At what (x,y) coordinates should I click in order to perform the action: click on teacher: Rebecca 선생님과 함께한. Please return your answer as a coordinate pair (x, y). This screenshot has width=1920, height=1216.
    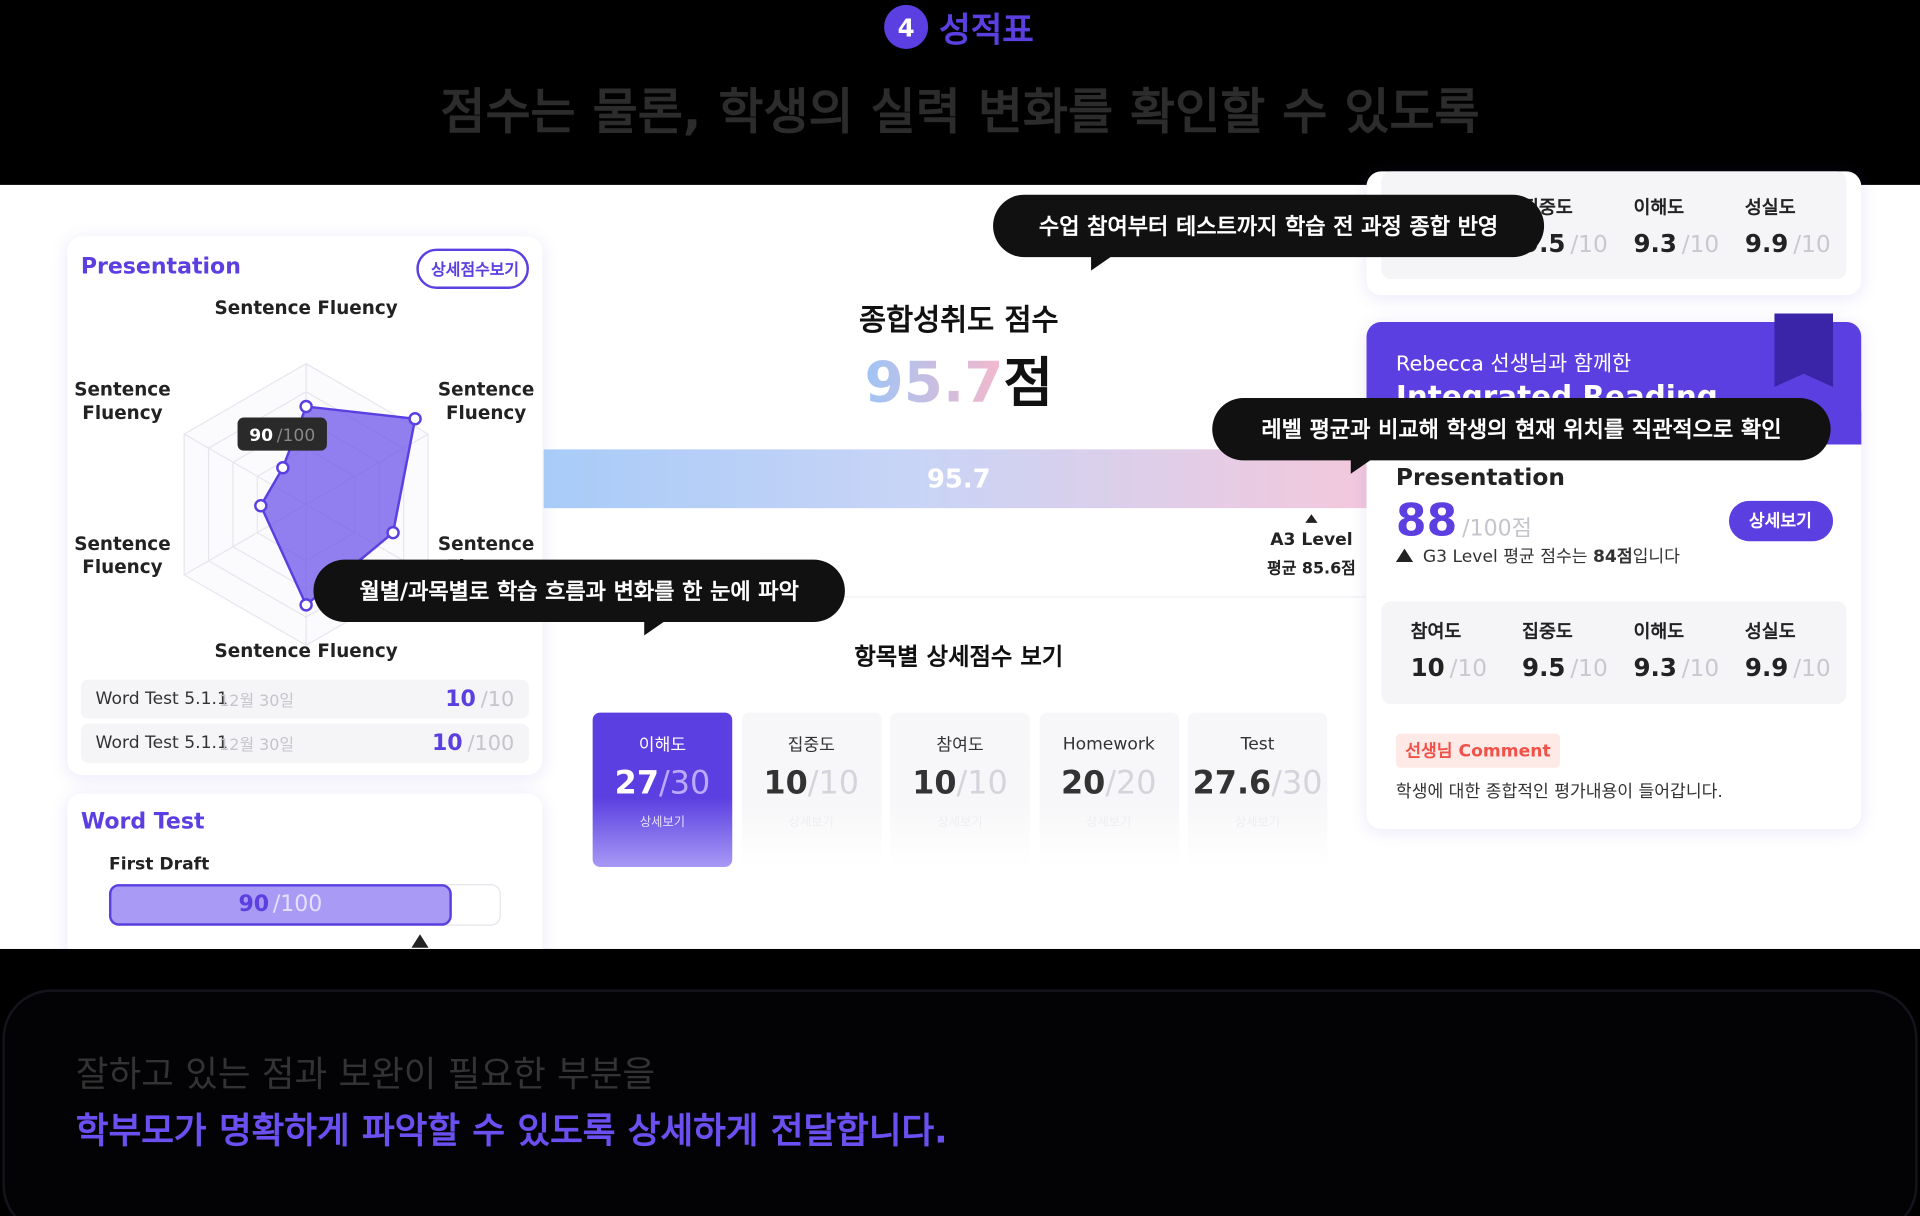
    Looking at the image, I should click on (1513, 364).